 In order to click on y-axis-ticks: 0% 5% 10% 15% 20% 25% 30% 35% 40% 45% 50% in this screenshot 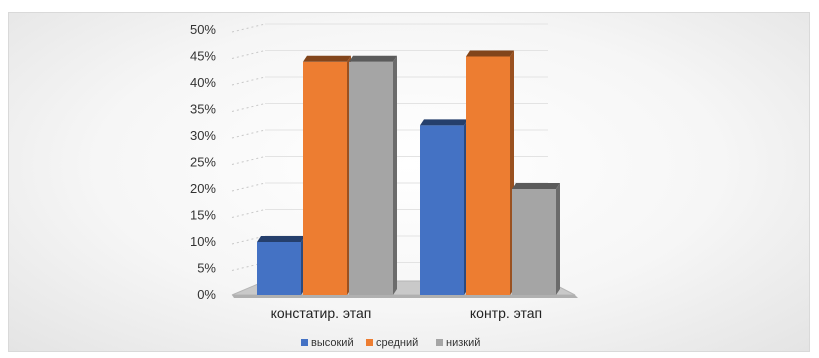, I will do `click(203, 162)`.